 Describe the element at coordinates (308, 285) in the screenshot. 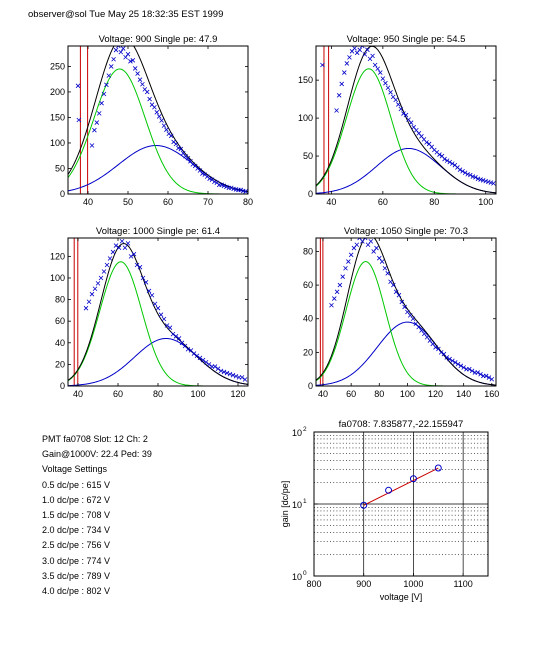

I see `y-tick-label: 60` at that location.